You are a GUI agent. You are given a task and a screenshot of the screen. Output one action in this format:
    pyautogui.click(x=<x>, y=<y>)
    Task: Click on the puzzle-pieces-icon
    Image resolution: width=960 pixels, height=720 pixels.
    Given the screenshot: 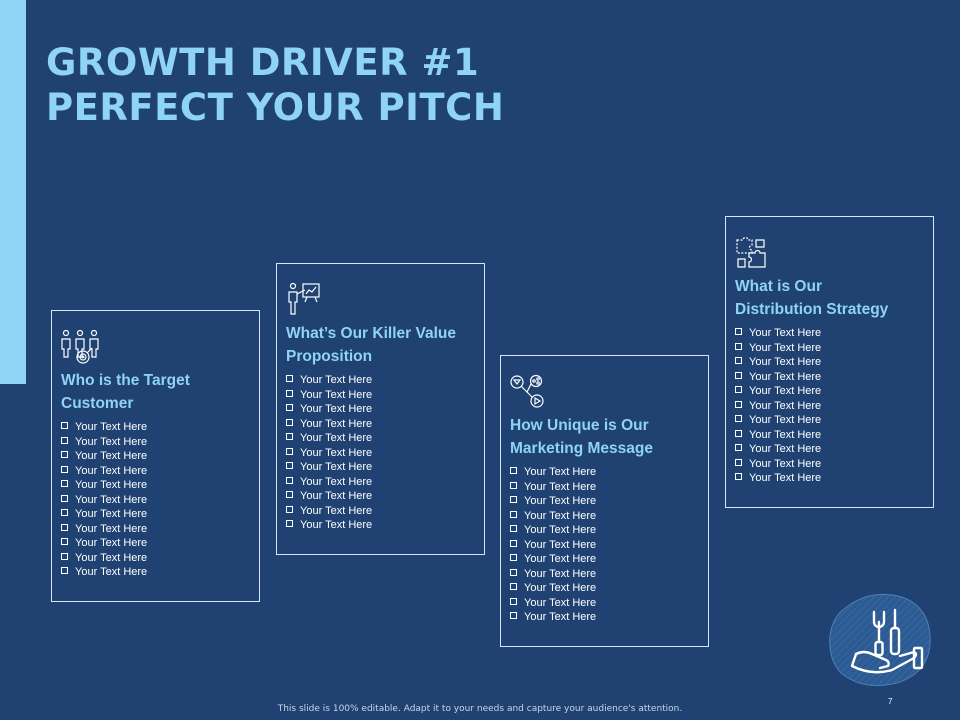 What is the action you would take?
    pyautogui.click(x=752, y=255)
    